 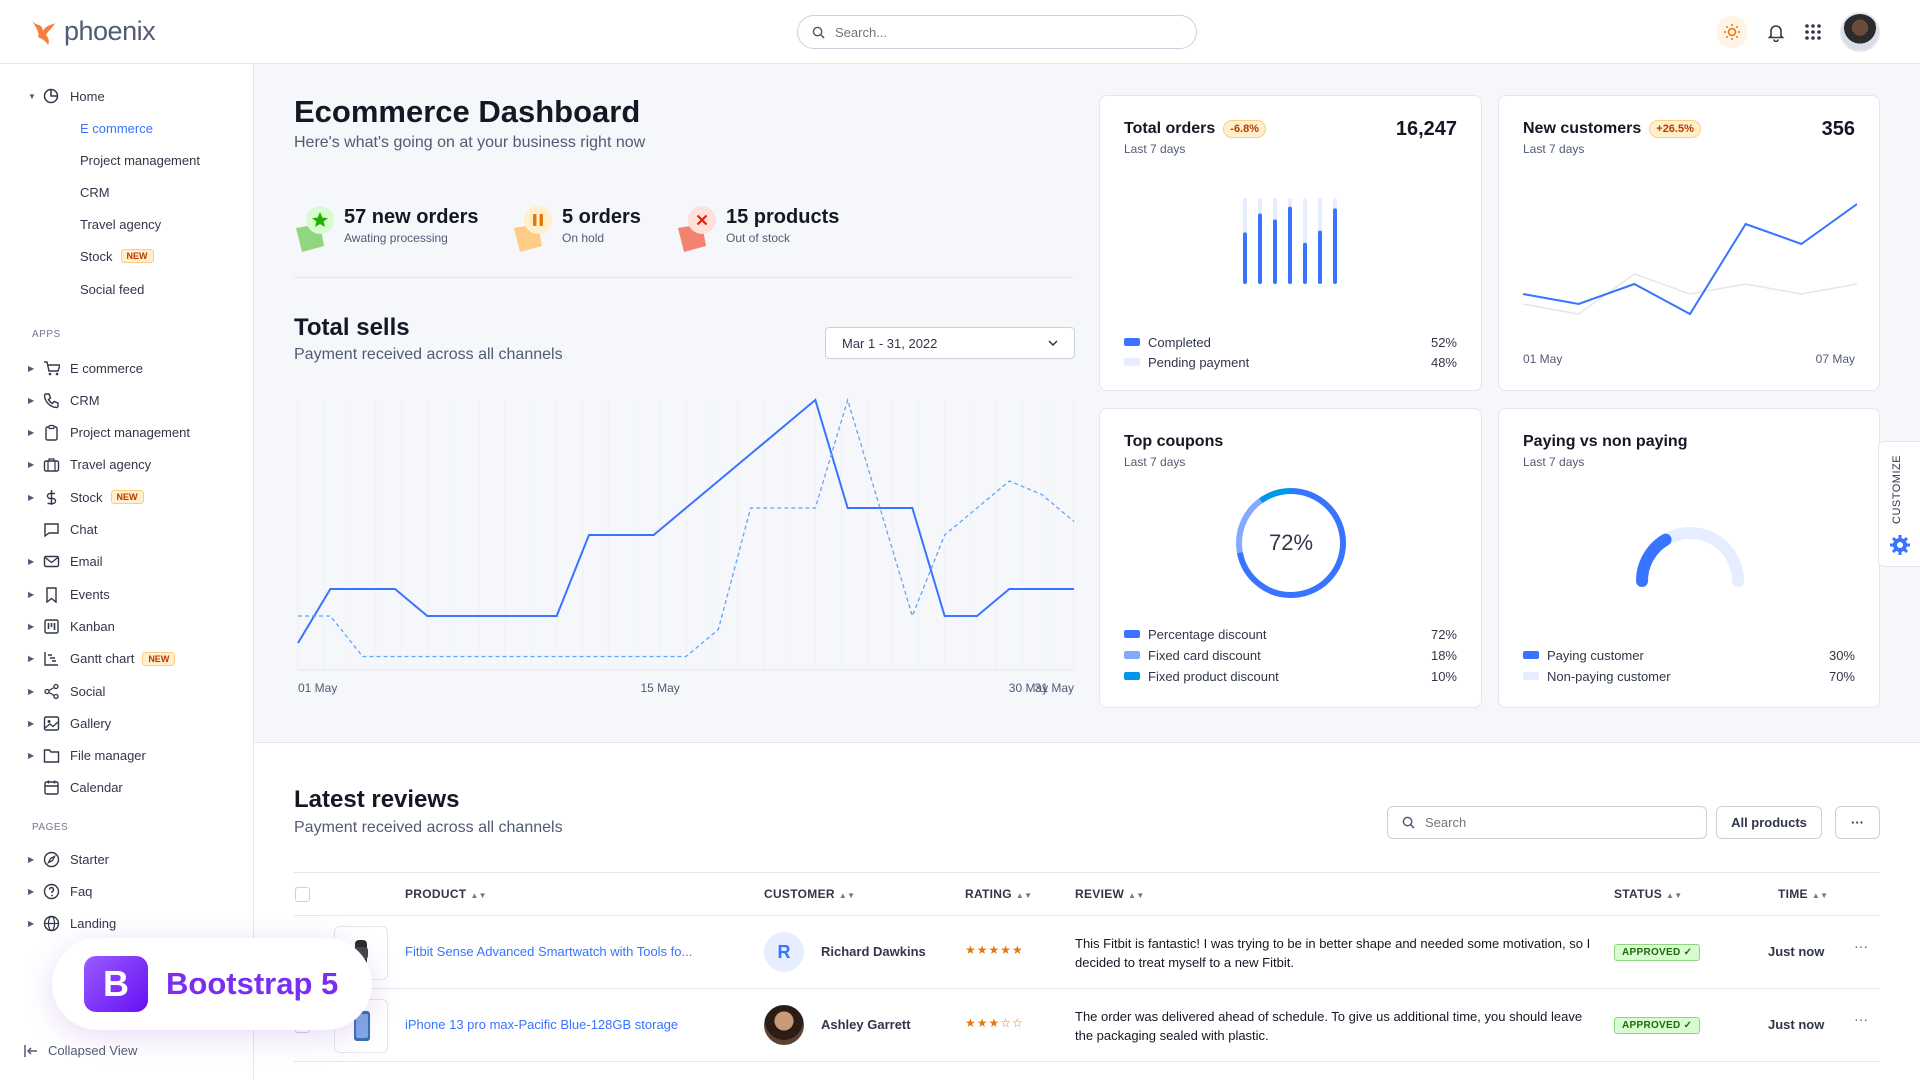 I want to click on sidebar-item-label: Calendar, so click(x=96, y=788).